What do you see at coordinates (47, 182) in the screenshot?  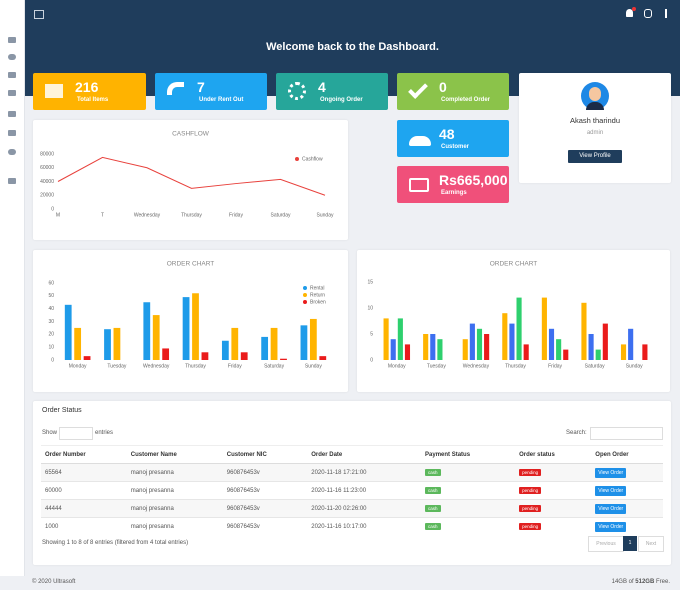 I see `y-tick-label: 40000` at bounding box center [47, 182].